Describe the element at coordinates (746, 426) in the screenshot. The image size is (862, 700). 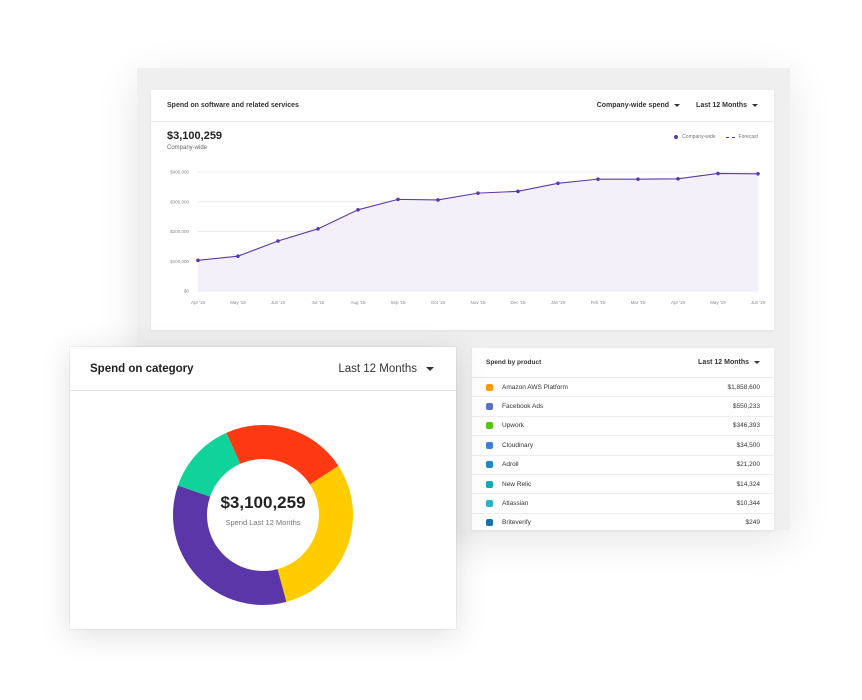
I see `product-amount: $346,393` at that location.